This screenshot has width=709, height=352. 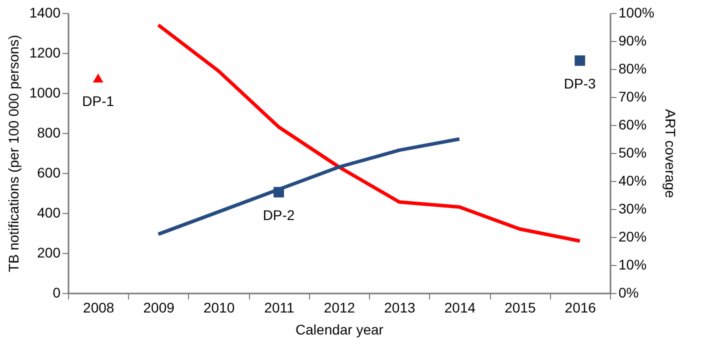 What do you see at coordinates (520, 308) in the screenshot?
I see `x-tick-label: 2015` at bounding box center [520, 308].